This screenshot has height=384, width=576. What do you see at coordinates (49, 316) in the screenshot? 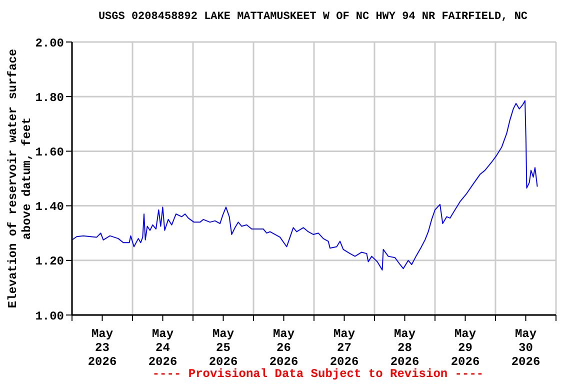
I see `y-tick-label: 1.00` at bounding box center [49, 316].